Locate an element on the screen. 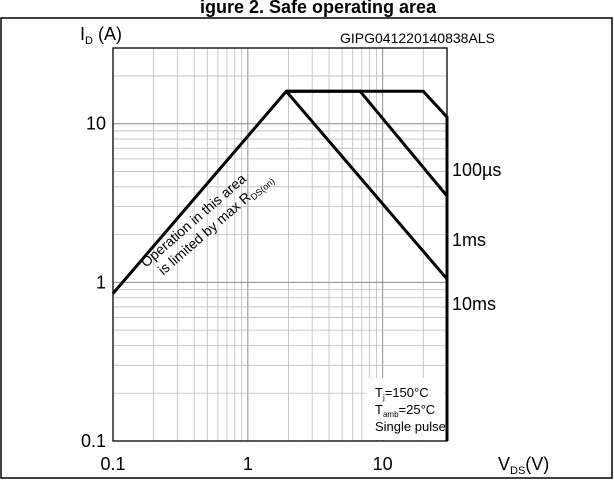  x-tick-label: 1 is located at coordinates (248, 464).